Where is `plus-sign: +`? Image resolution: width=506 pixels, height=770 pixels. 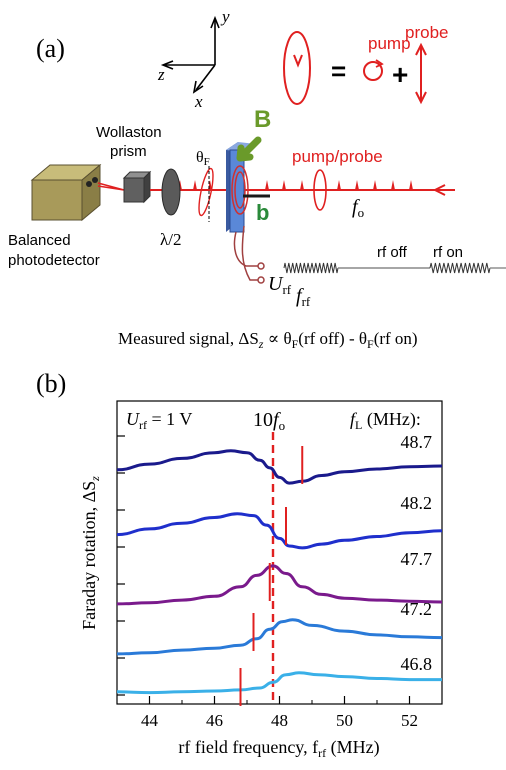 plus-sign: + is located at coordinates (400, 74).